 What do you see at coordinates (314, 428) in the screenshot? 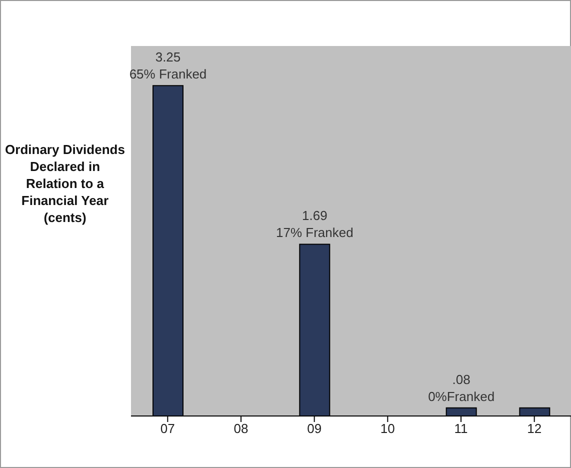
I see `x-tick-label: 09` at bounding box center [314, 428].